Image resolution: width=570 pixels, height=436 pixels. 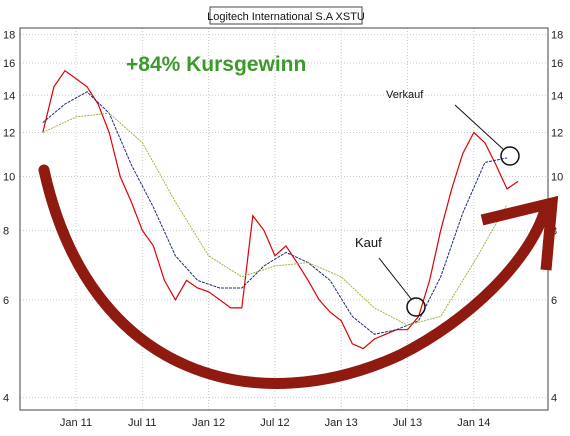 What do you see at coordinates (519, 233) in the screenshot?
I see `trend-arrowhead` at bounding box center [519, 233].